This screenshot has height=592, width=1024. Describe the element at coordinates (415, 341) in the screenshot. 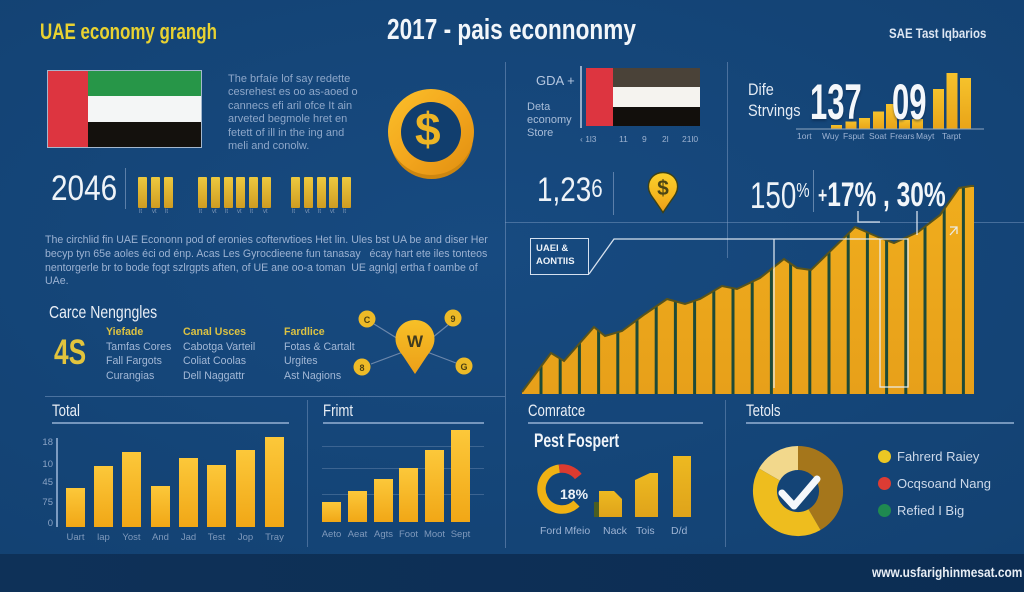

I see `svg-text: W` at that location.